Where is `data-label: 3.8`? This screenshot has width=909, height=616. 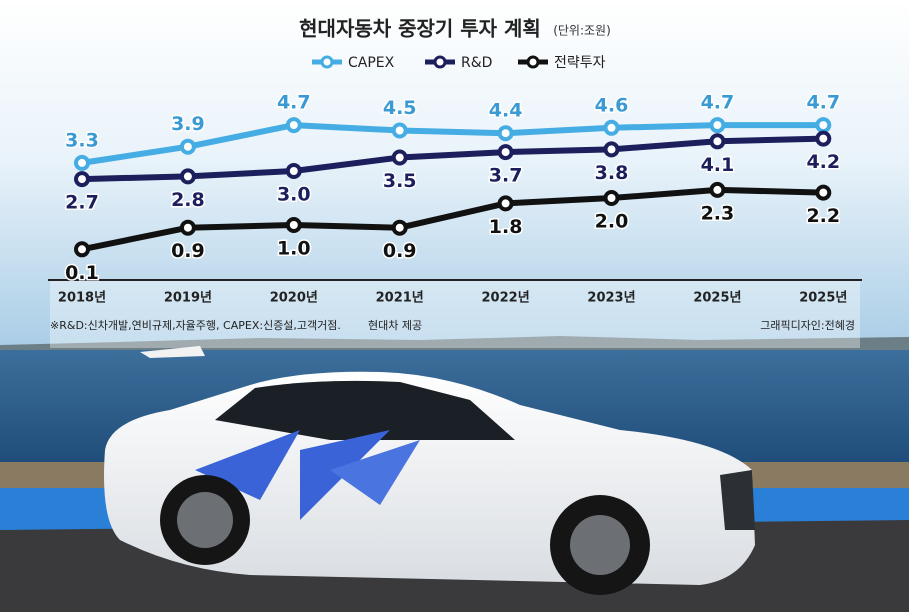 data-label: 3.8 is located at coordinates (612, 173).